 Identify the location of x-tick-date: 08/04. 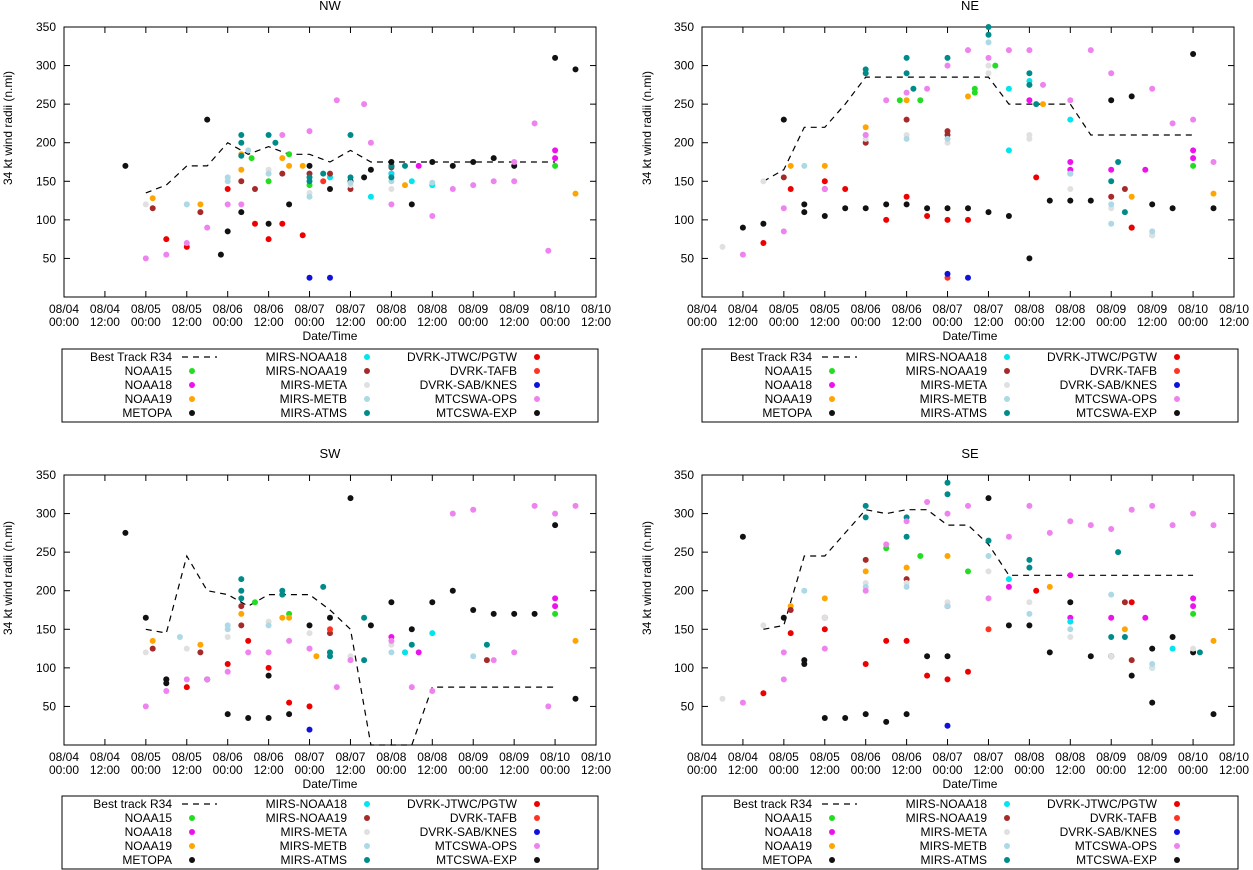
(743, 309).